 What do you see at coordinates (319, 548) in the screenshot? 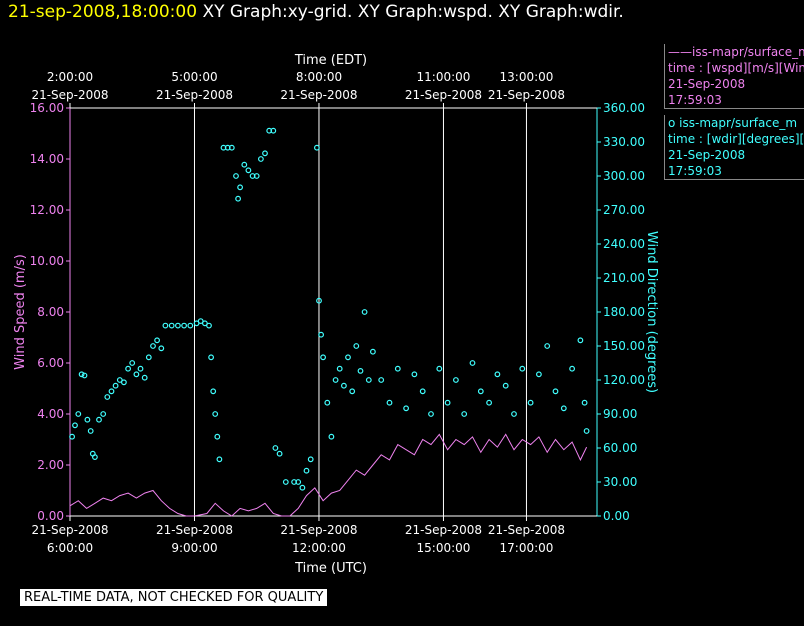
I see `x-bottom-tick-time-2: 12:00:00` at bounding box center [319, 548].